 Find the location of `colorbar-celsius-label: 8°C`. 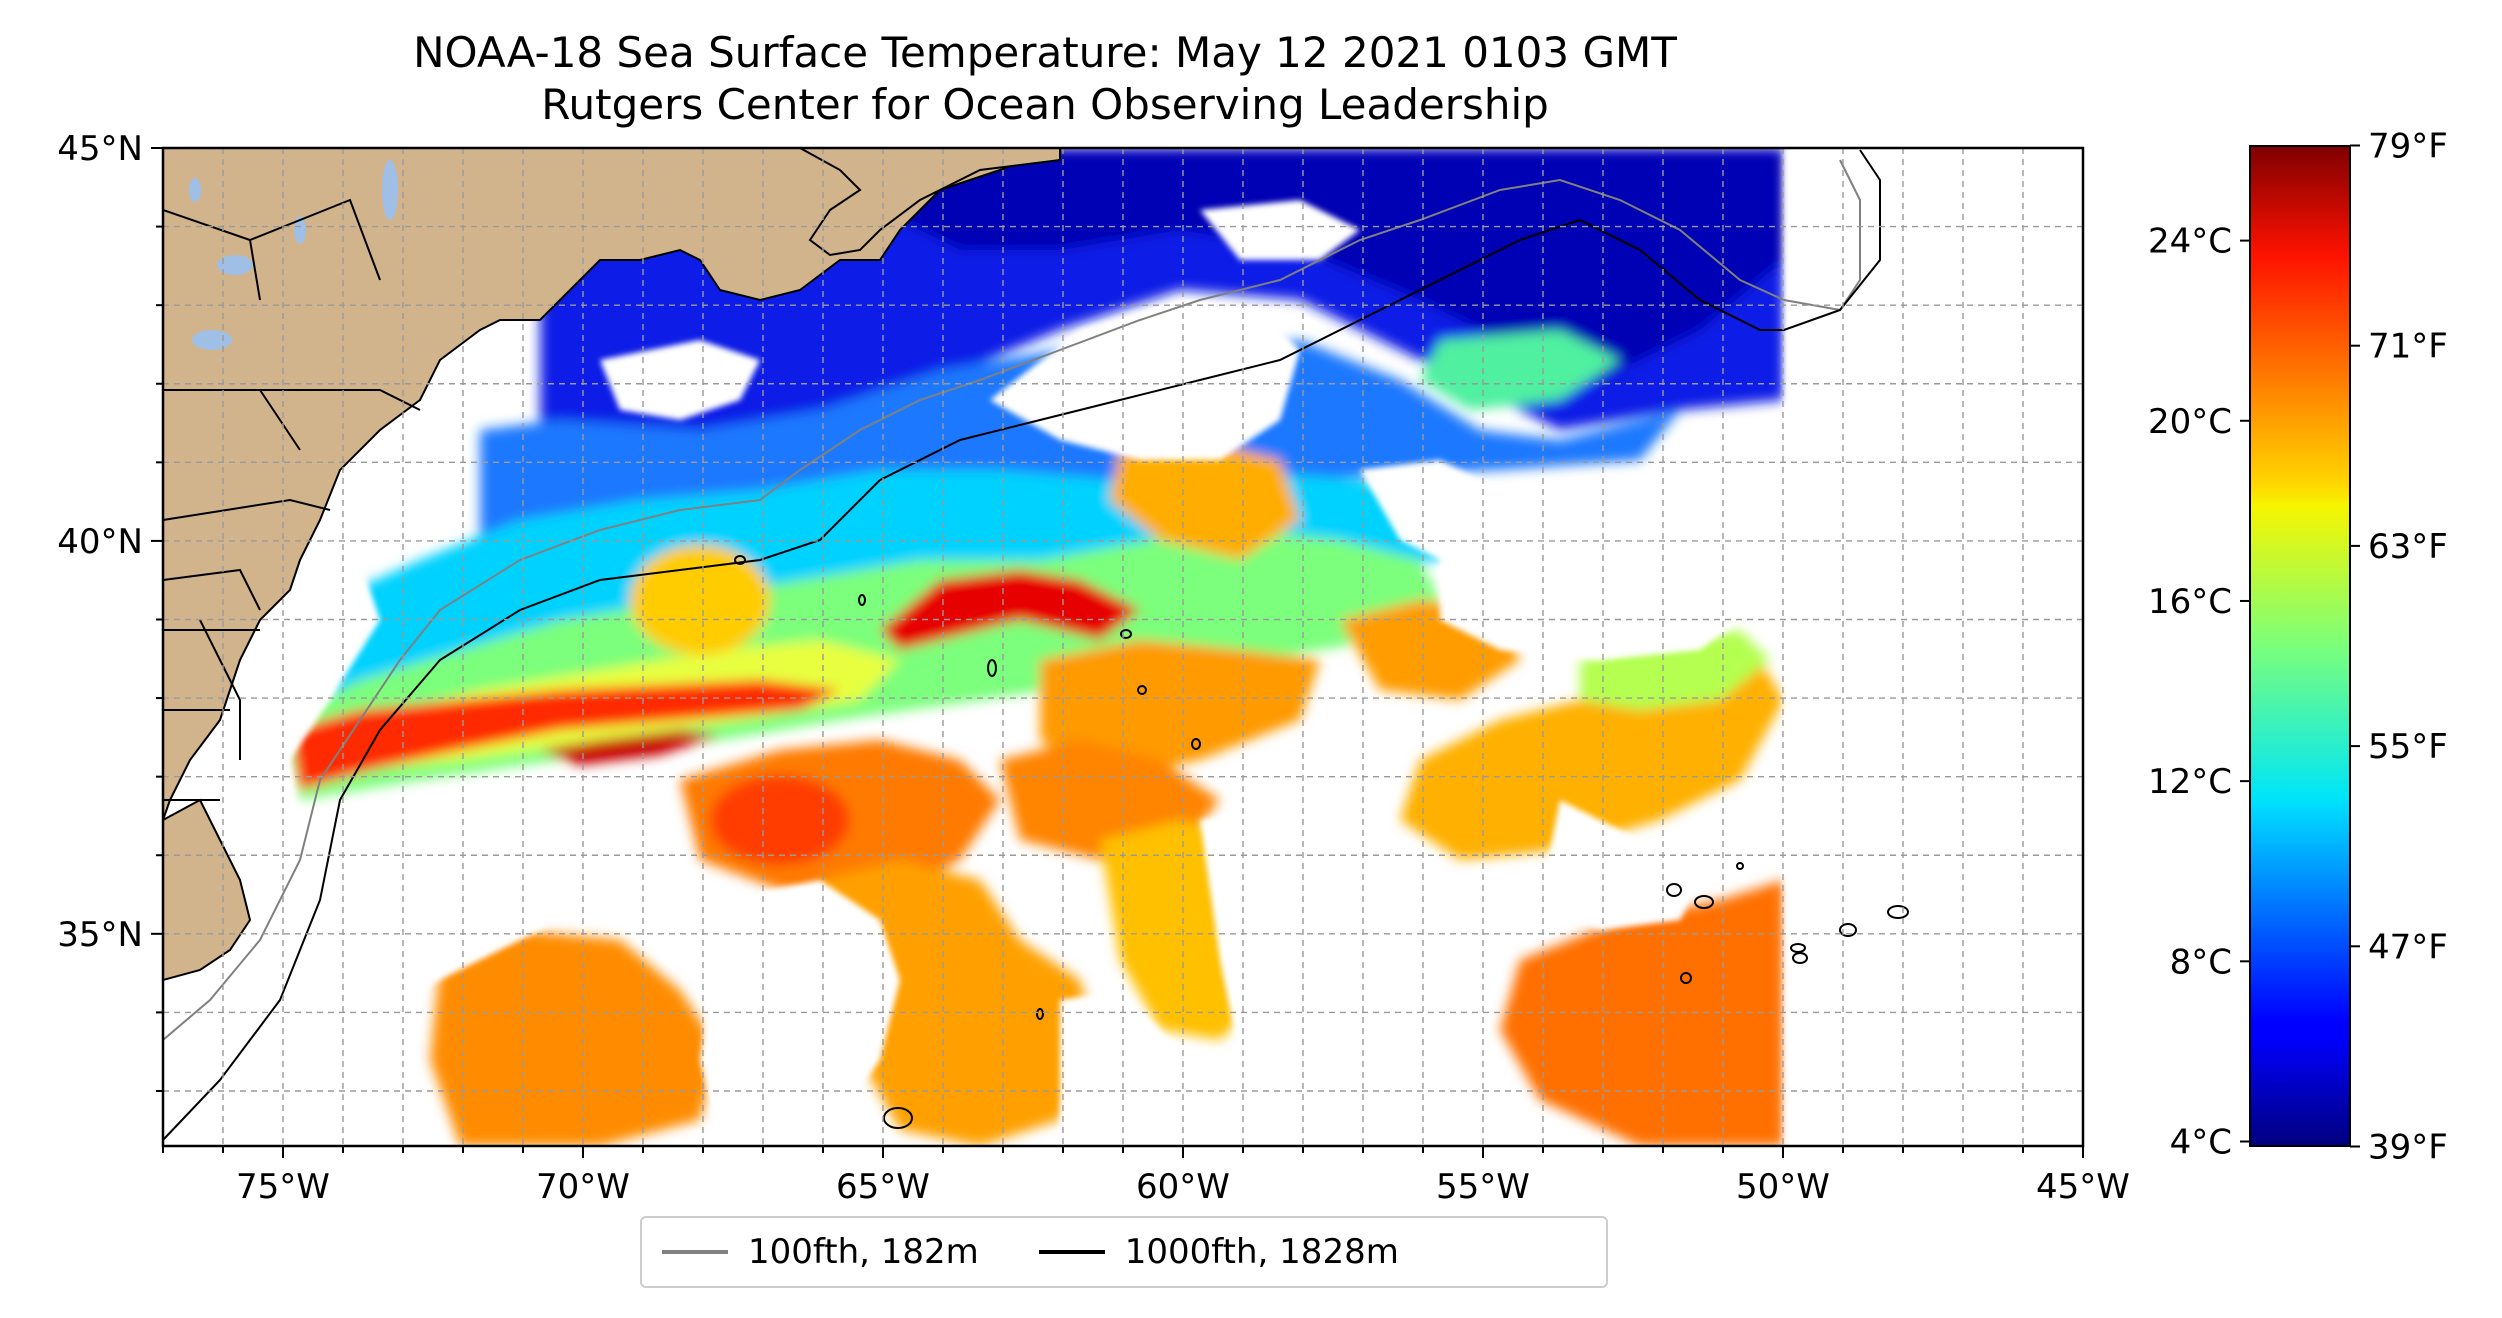

colorbar-celsius-label: 8°C is located at coordinates (2201, 962).